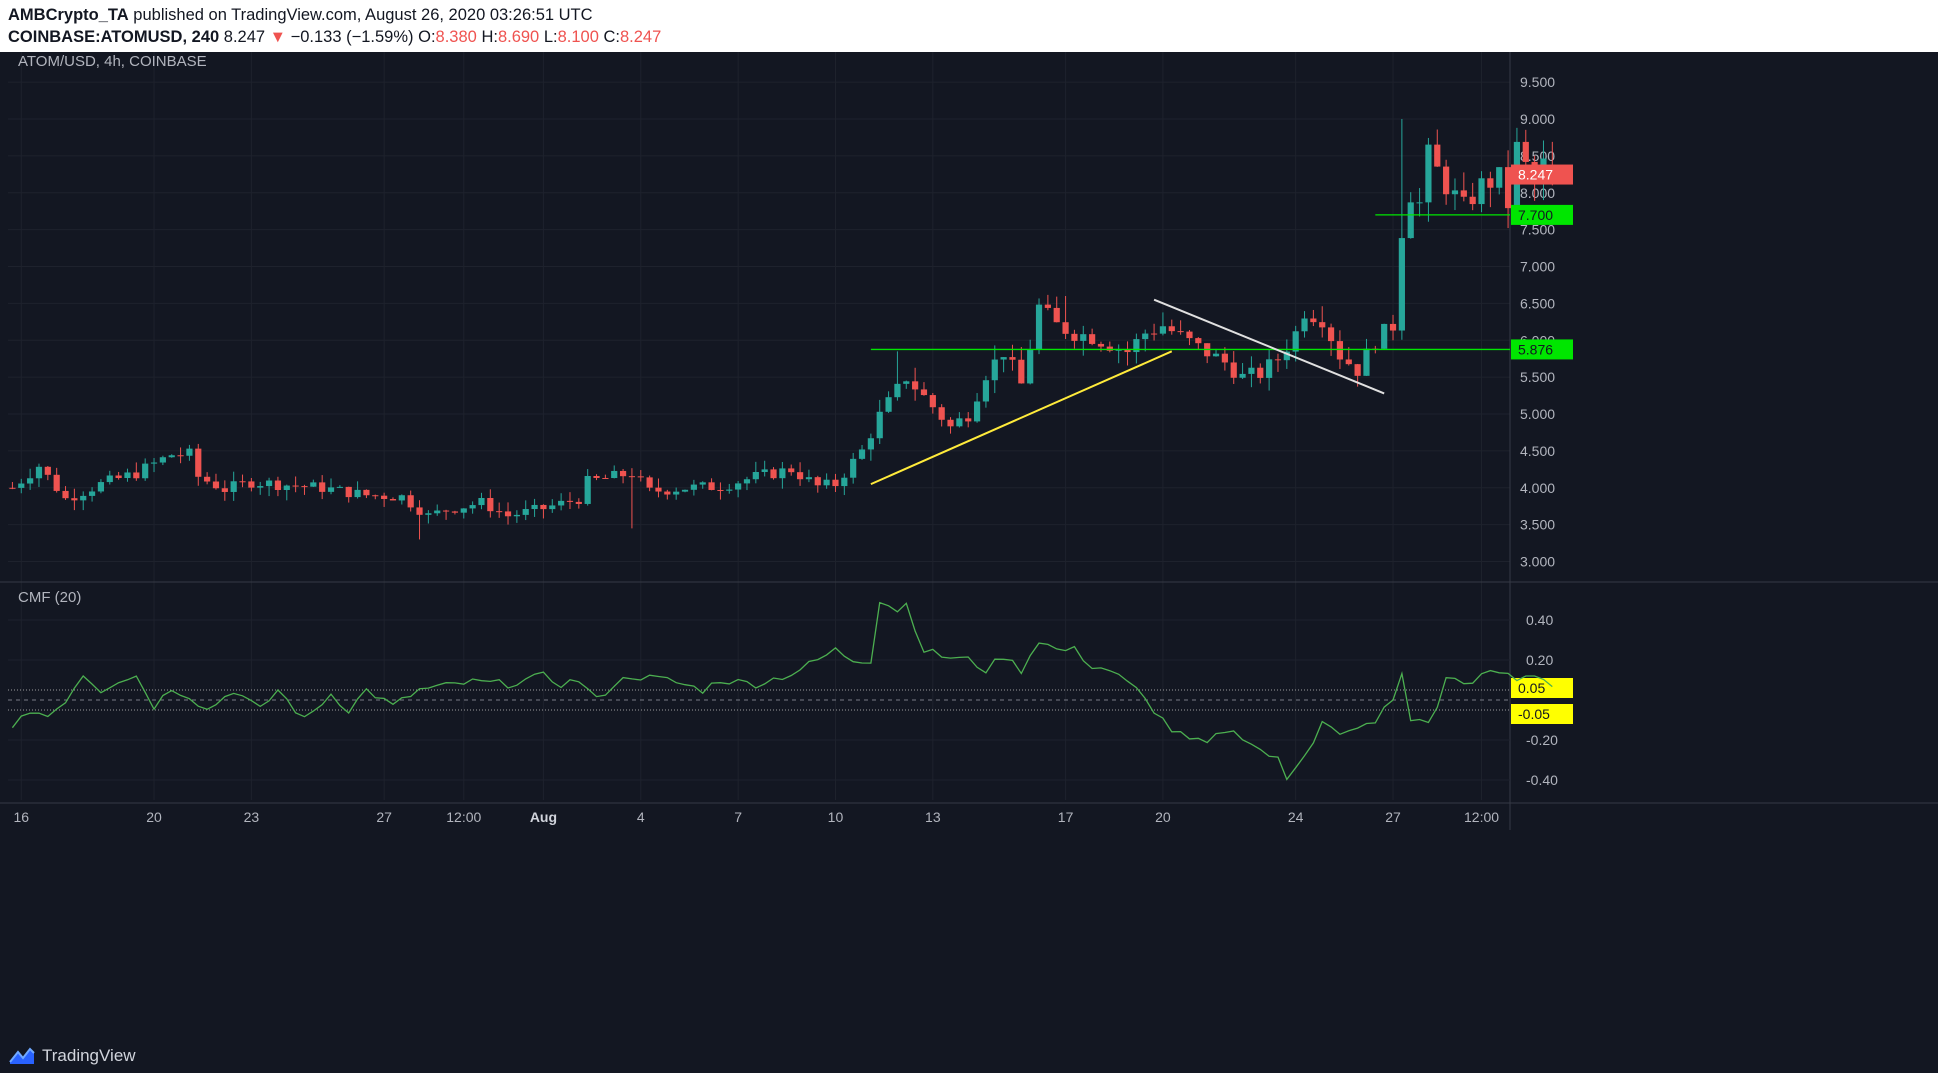 Image resolution: width=1938 pixels, height=1073 pixels. Describe the element at coordinates (427, 37) in the screenshot. I see `open-label: O:` at that location.